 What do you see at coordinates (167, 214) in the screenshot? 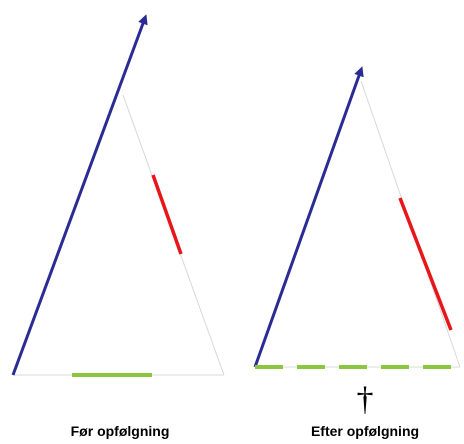
I see `before-red-segment` at bounding box center [167, 214].